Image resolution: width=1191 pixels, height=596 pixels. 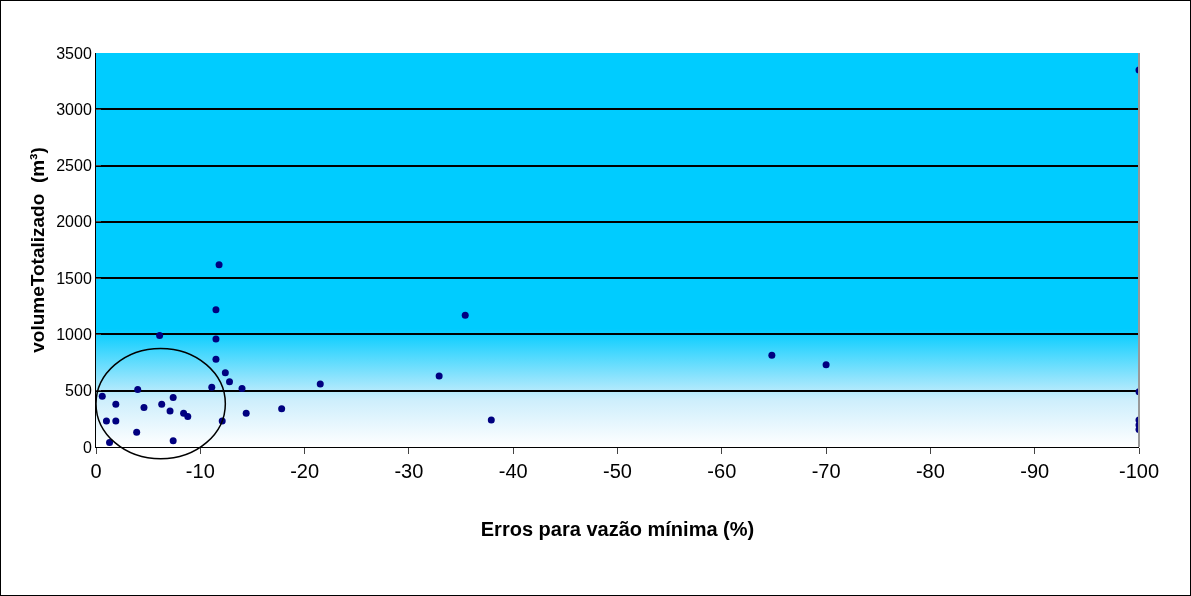 What do you see at coordinates (74, 335) in the screenshot?
I see `y-tick-label: 1000` at bounding box center [74, 335].